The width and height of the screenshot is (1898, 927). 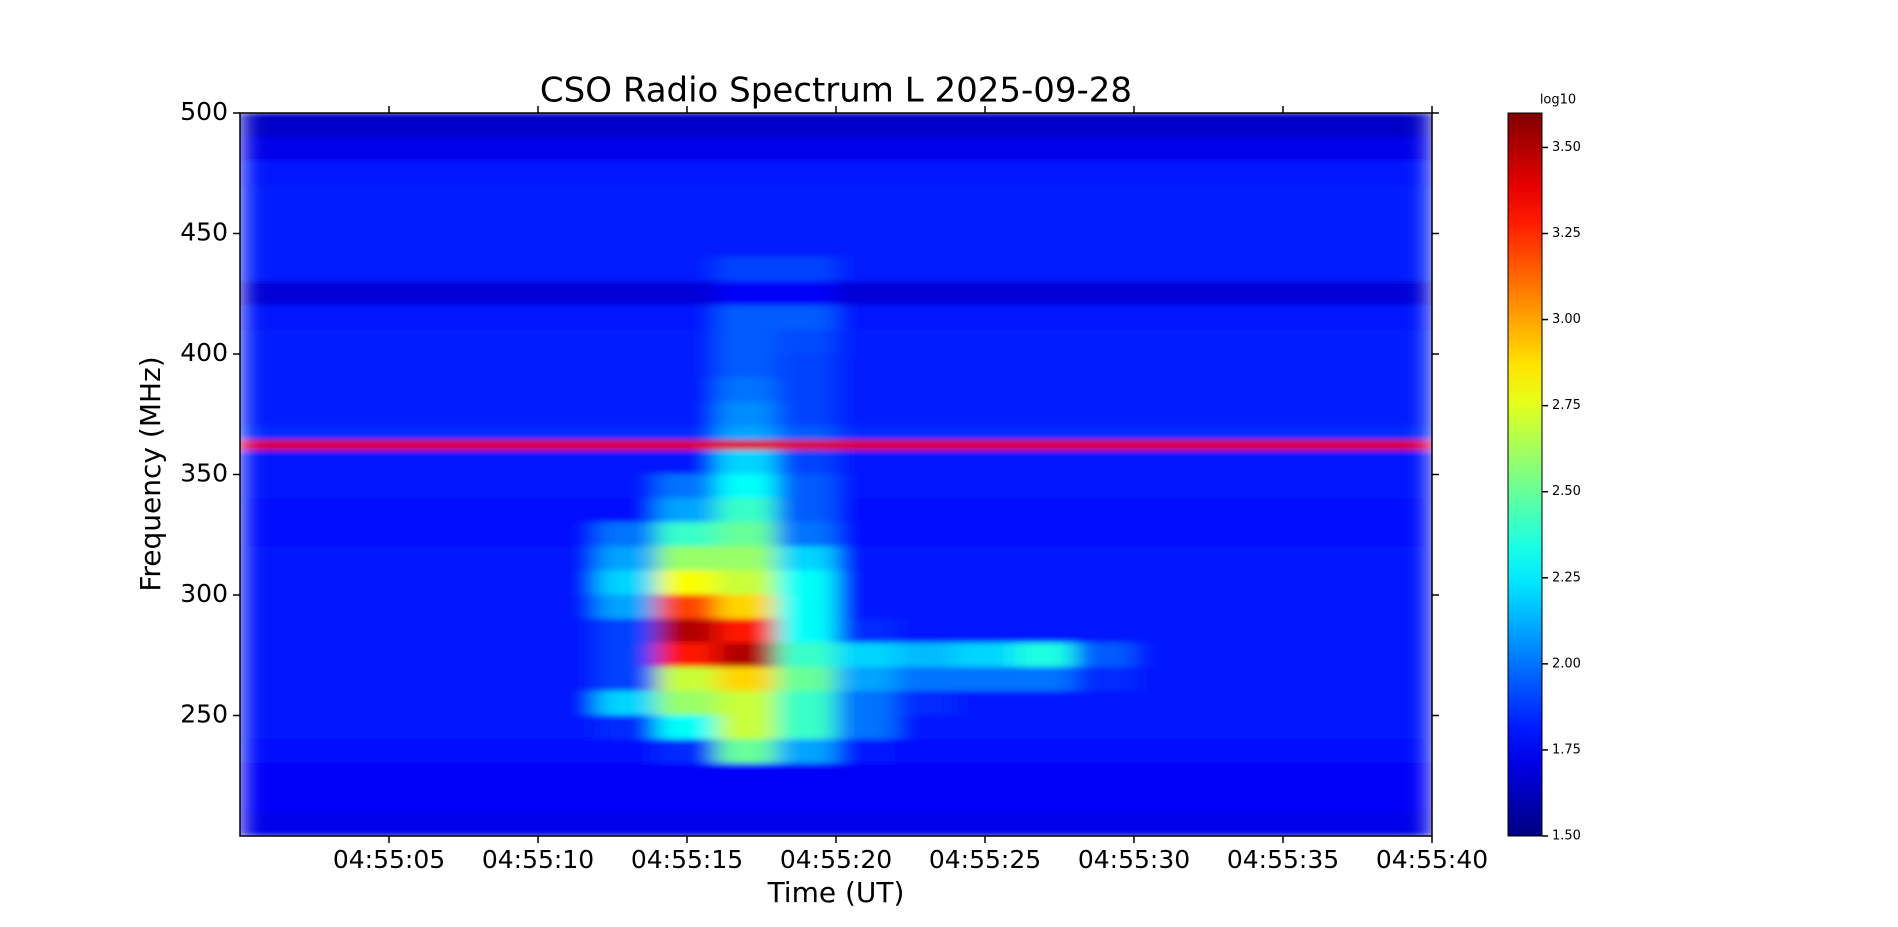 What do you see at coordinates (1134, 859) in the screenshot?
I see `x-tick-label: 04:55:30` at bounding box center [1134, 859].